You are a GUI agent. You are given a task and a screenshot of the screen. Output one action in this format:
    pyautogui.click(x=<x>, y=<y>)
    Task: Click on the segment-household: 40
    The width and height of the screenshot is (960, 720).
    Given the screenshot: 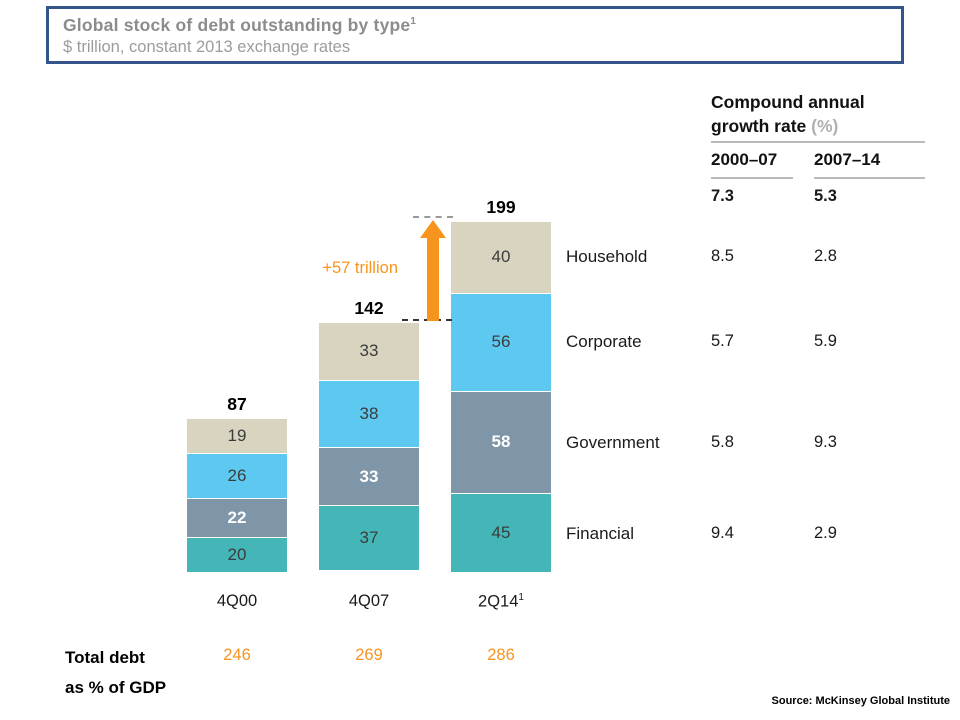 What is the action you would take?
    pyautogui.click(x=501, y=257)
    